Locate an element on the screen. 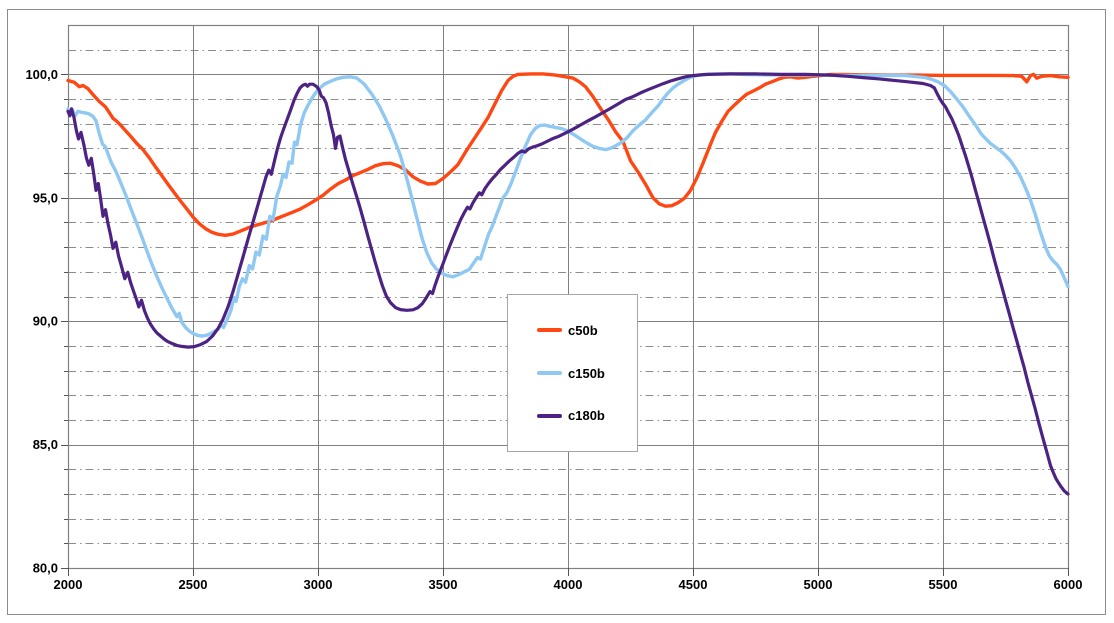 The width and height of the screenshot is (1114, 623). legend-swatch-c150b is located at coordinates (549, 373).